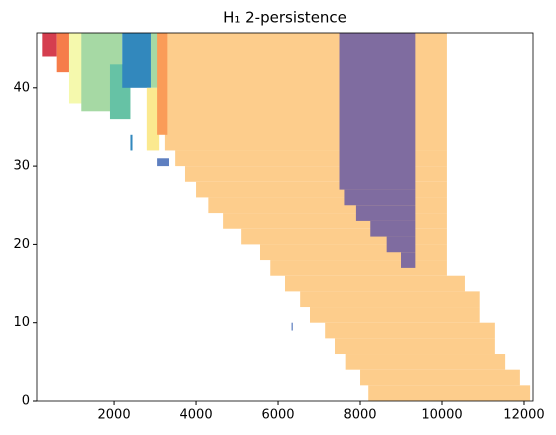 The image size is (556, 435). I want to click on chart-title: H₁ 2-persistence, so click(285, 18).